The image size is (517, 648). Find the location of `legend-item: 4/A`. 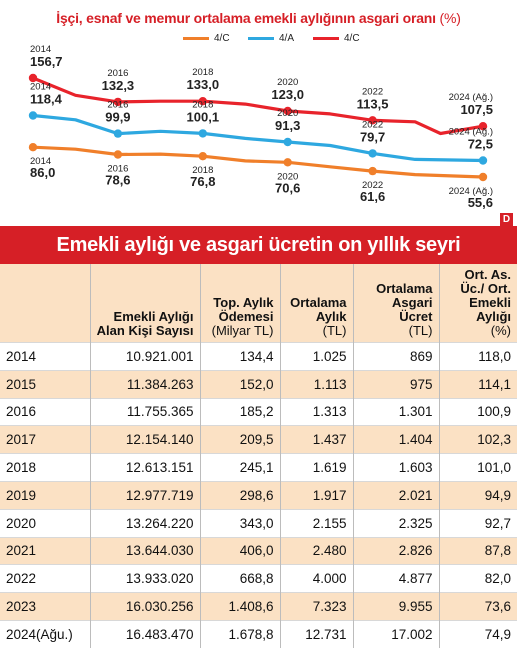

legend-item: 4/A is located at coordinates (271, 38).